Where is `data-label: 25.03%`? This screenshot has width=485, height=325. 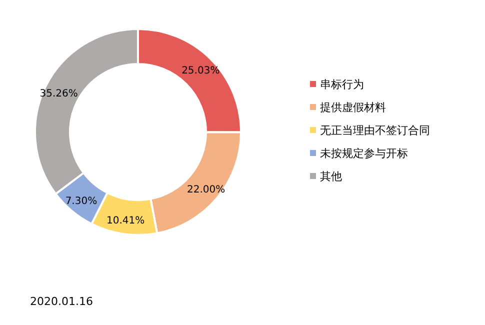
data-label: 25.03% is located at coordinates (201, 70).